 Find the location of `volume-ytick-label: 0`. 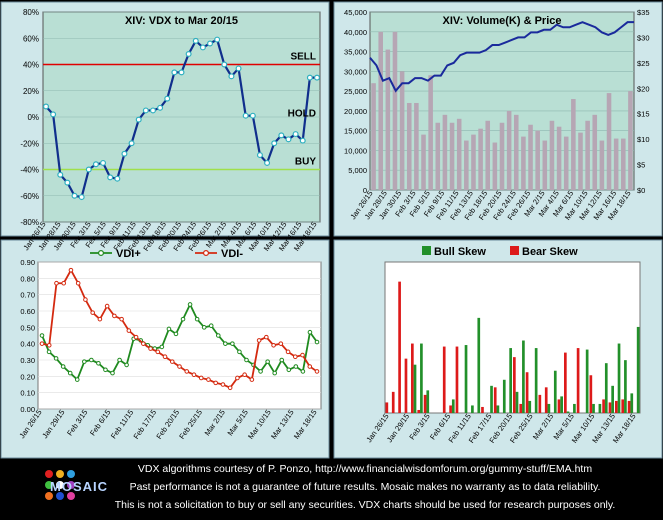

volume-ytick-label: 0 is located at coordinates (365, 190).